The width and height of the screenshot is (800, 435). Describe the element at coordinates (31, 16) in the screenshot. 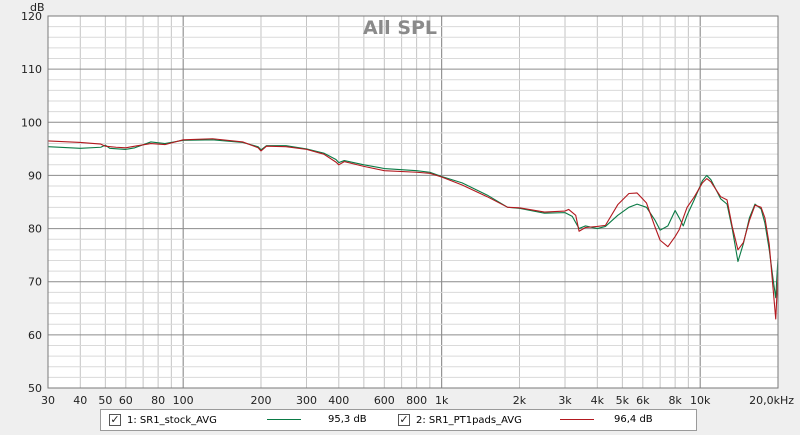

I see `y-tick-label: 120` at that location.